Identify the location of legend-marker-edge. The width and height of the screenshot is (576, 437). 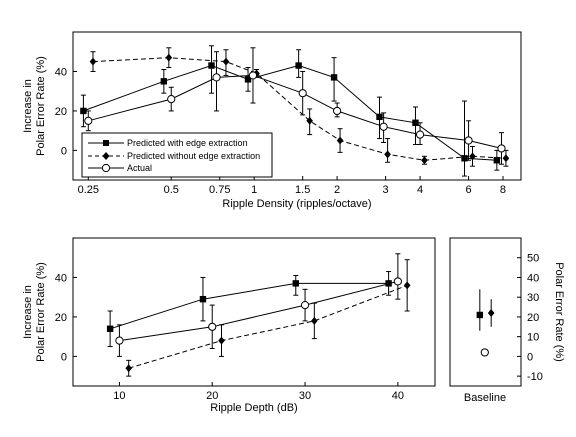
(106, 143).